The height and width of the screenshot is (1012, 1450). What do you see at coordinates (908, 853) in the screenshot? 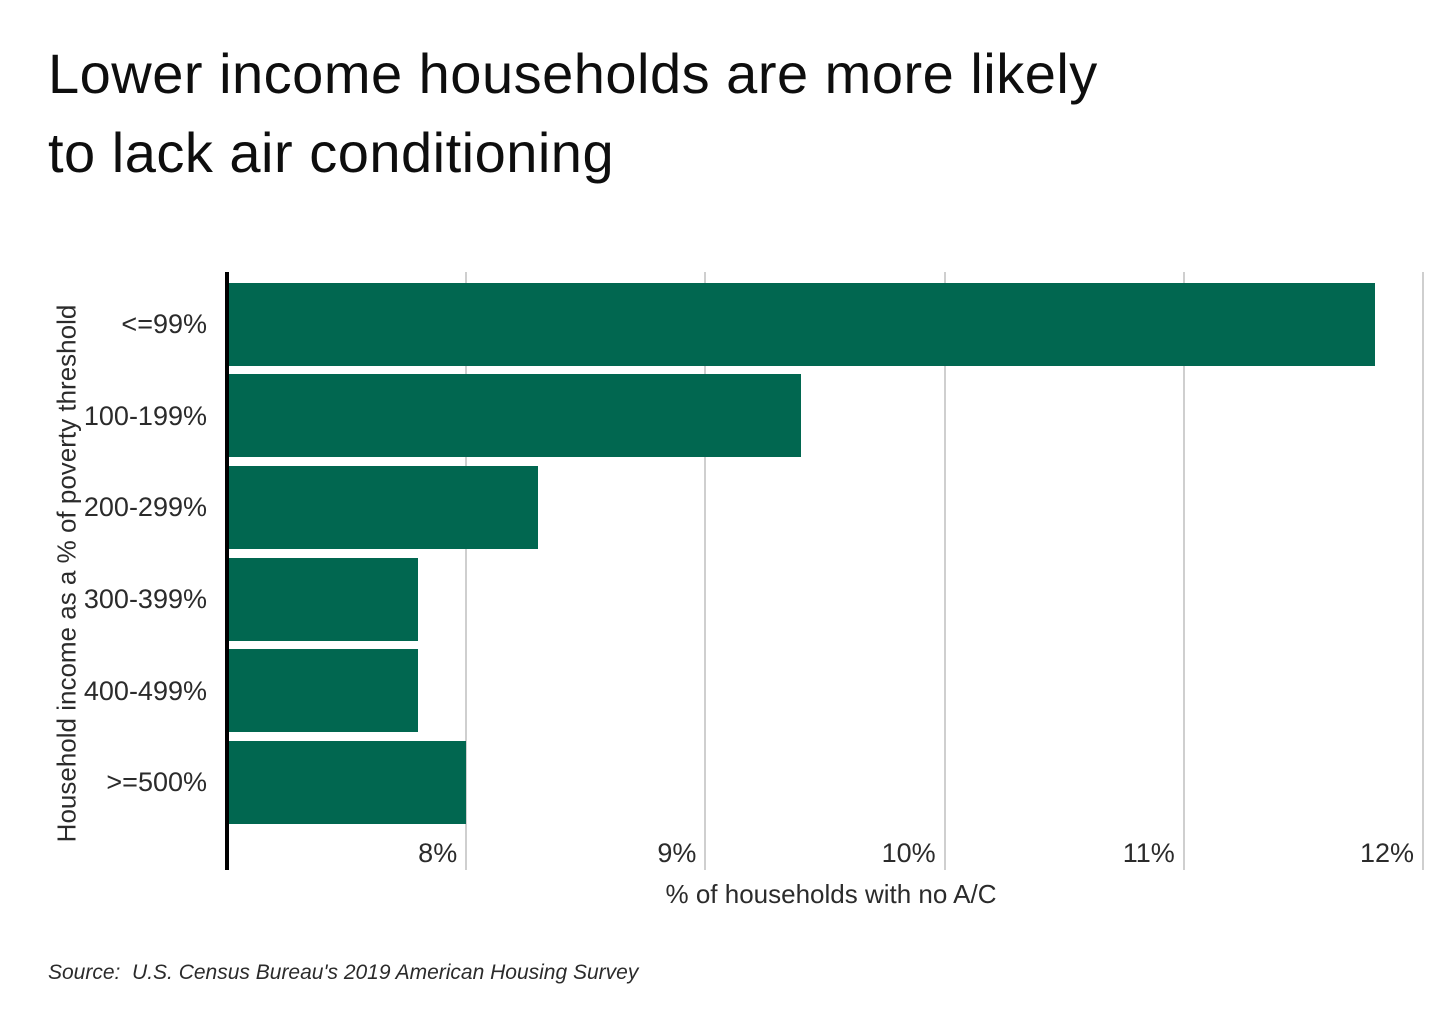
I see `x-tick-label-10%: 10%` at bounding box center [908, 853].